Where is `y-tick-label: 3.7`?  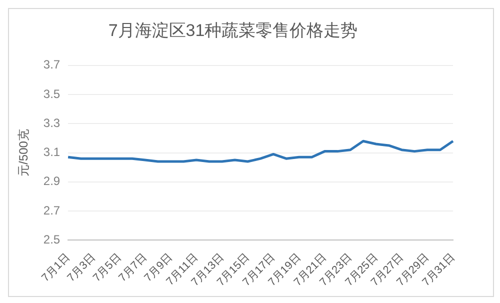 y-tick-label: 3.7 is located at coordinates (51, 65).